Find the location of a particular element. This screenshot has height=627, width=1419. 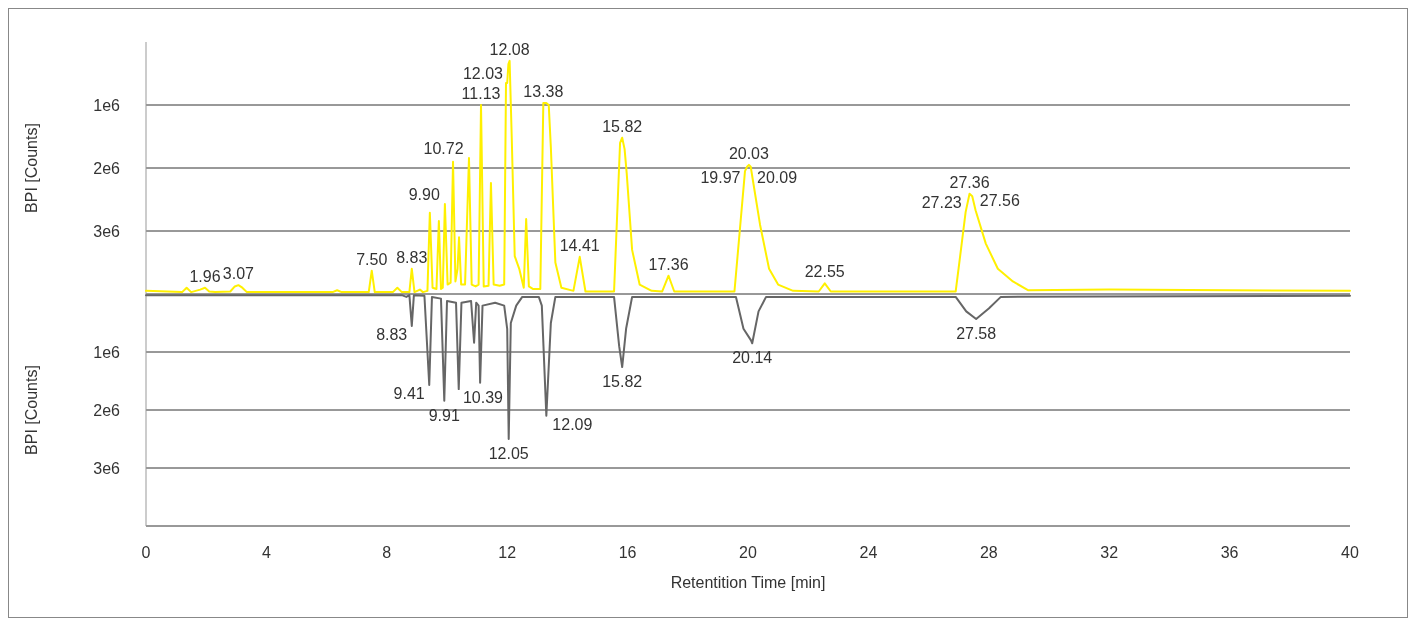

x-tick-label: 20 is located at coordinates (748, 552).